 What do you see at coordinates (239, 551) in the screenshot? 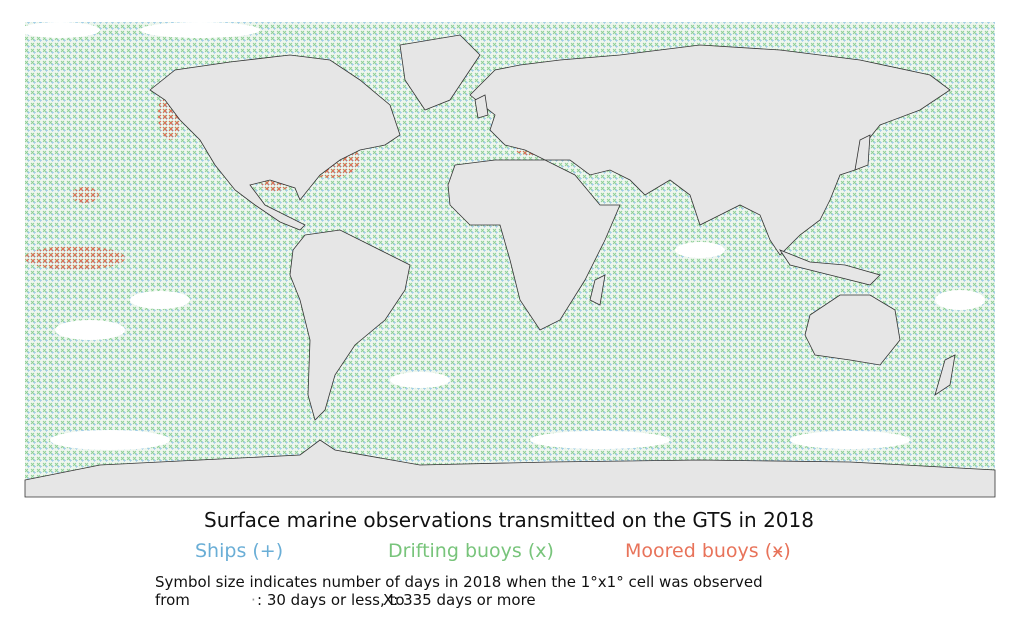
I see `legend-ships: Ships (+)` at bounding box center [239, 551].